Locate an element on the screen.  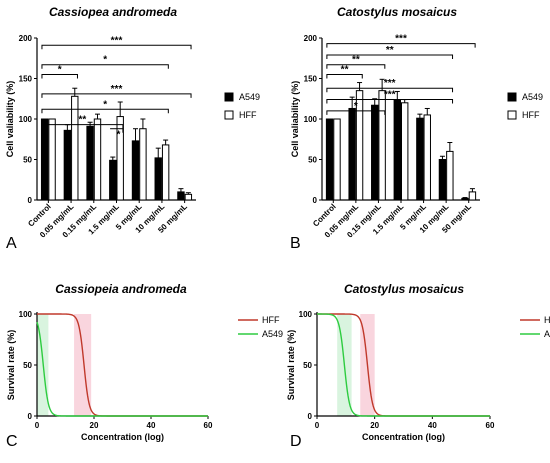
pC-panel-label: C is located at coordinates (12, 441).